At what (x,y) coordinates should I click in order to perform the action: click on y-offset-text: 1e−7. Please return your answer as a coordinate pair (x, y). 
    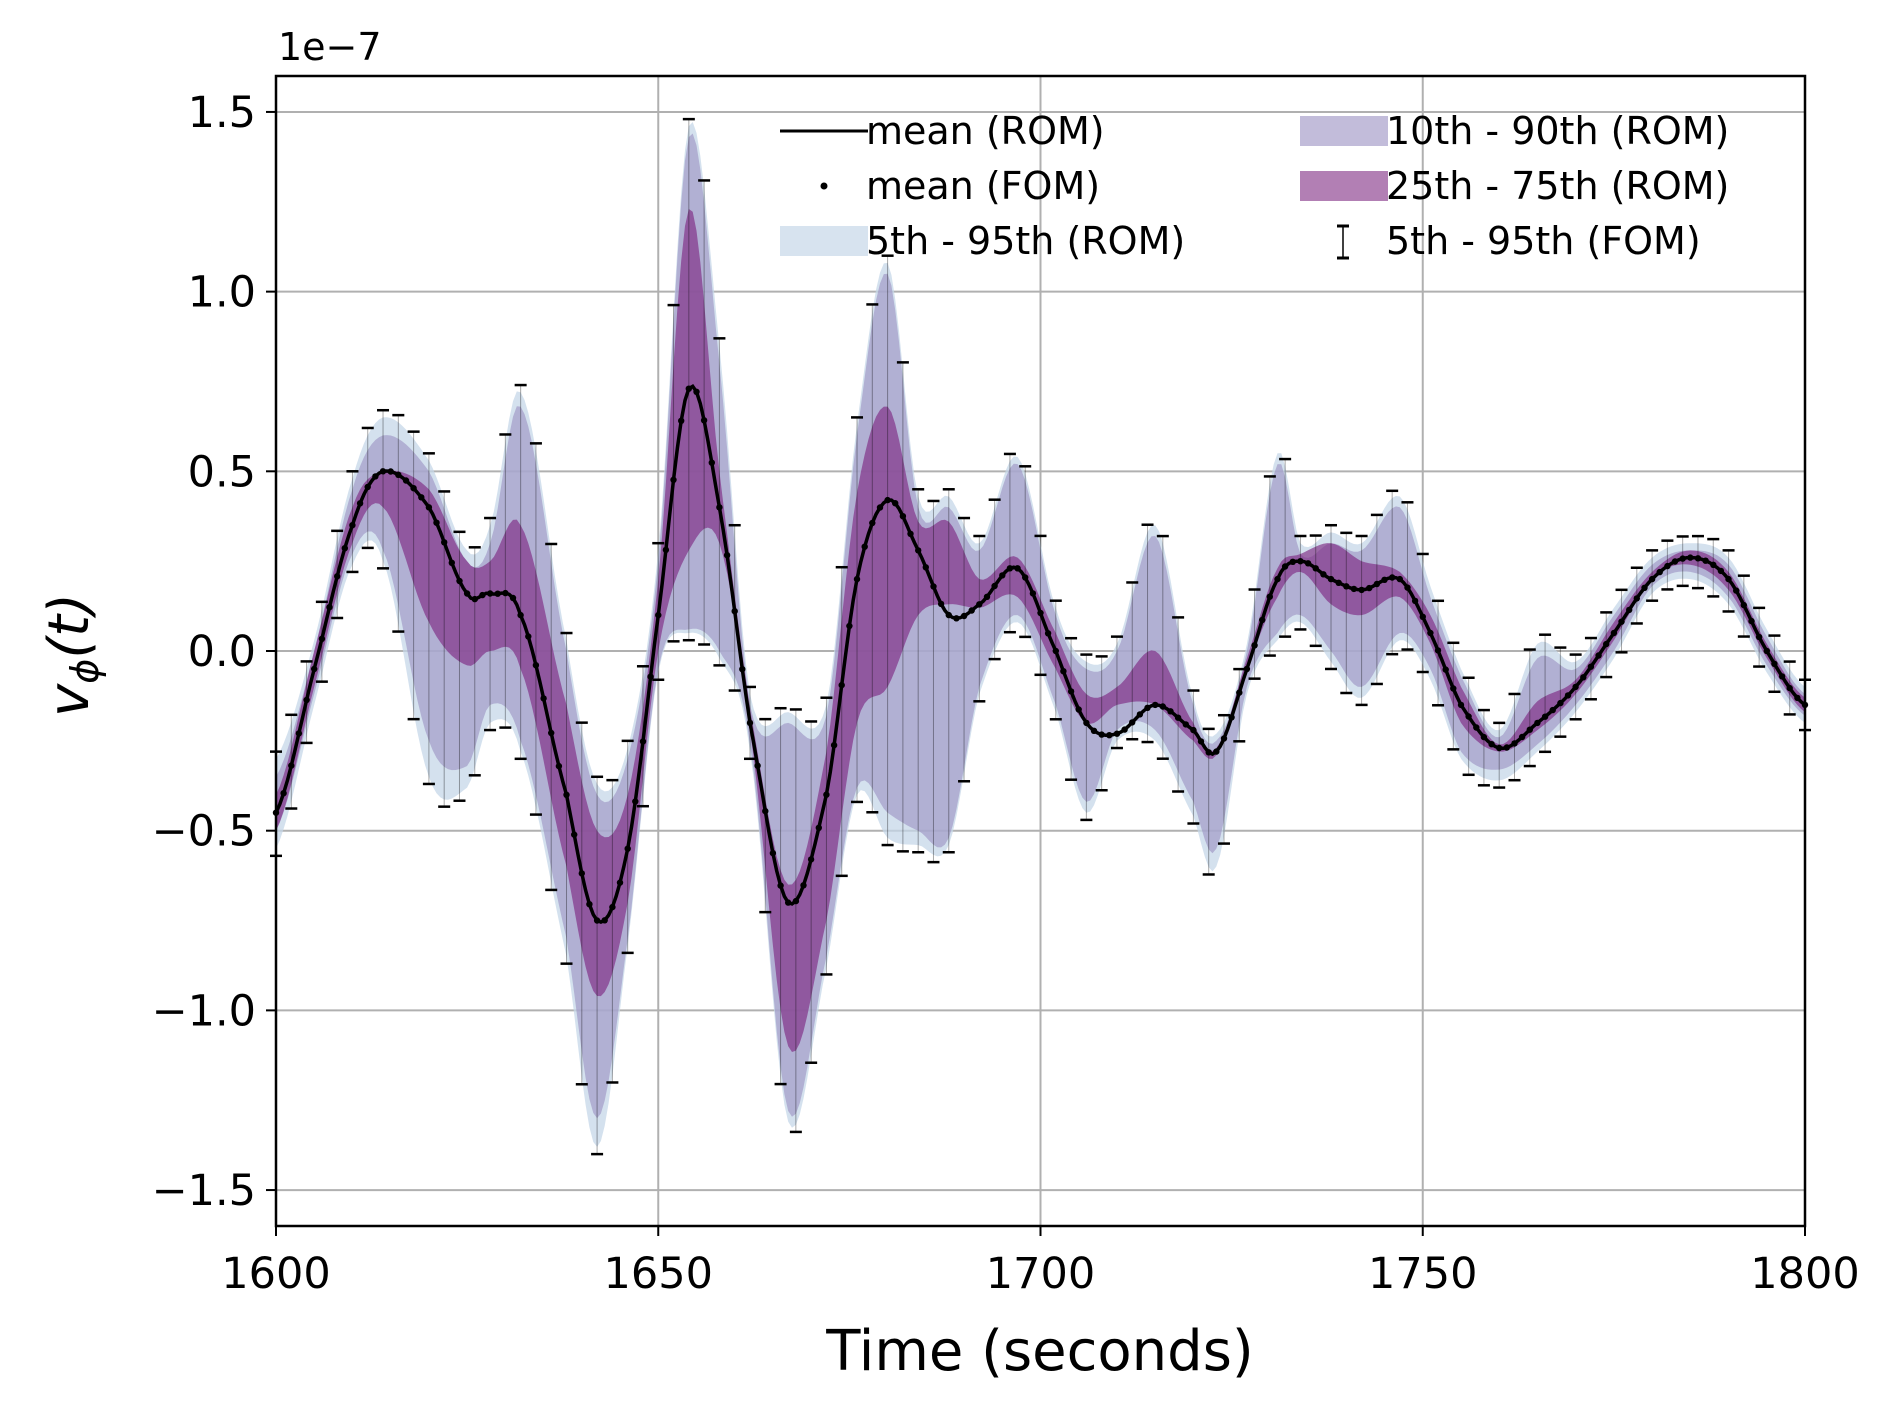
    Looking at the image, I should click on (330, 47).